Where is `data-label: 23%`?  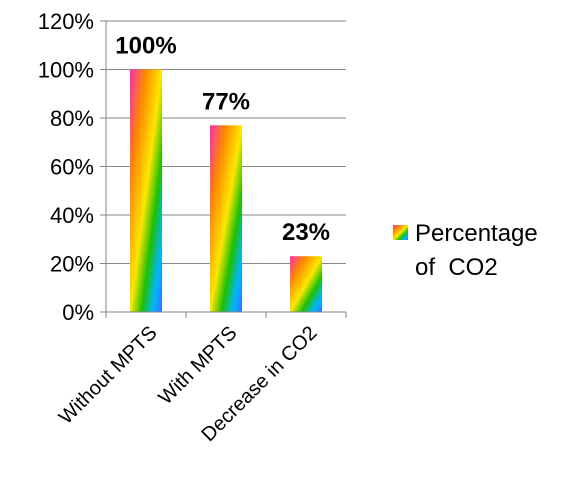 data-label: 23% is located at coordinates (306, 232).